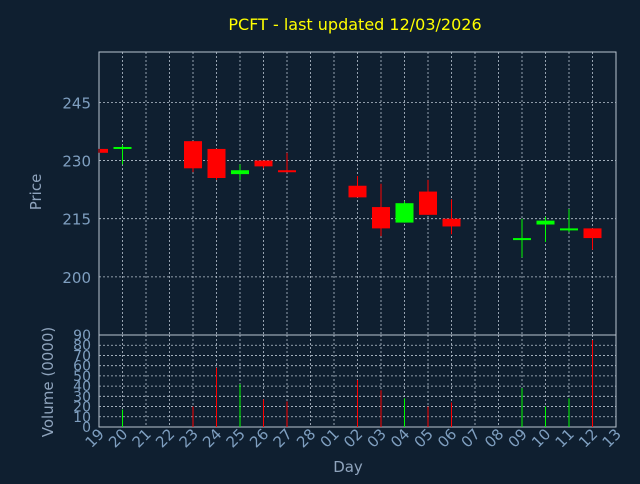 The image size is (640, 484). I want to click on x-tick-label: 04, so click(400, 438).